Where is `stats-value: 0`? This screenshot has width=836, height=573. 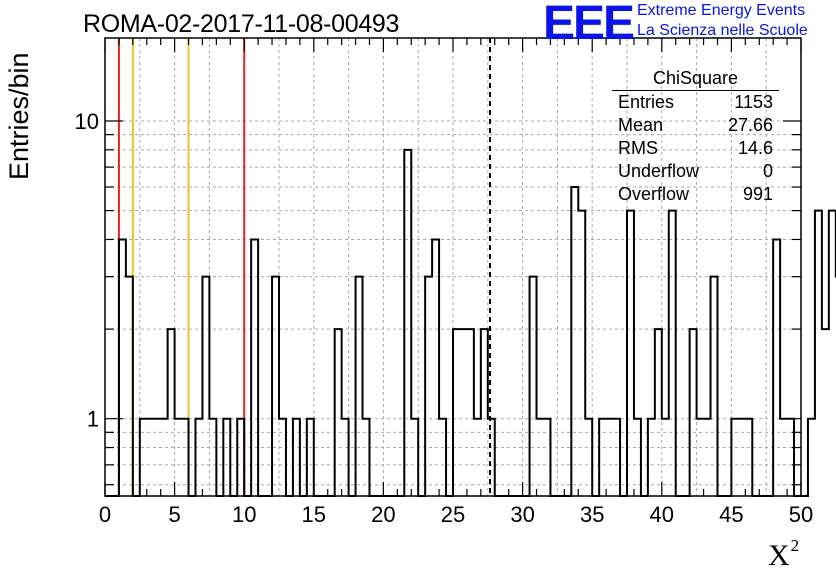
stats-value: 0 is located at coordinates (767, 171).